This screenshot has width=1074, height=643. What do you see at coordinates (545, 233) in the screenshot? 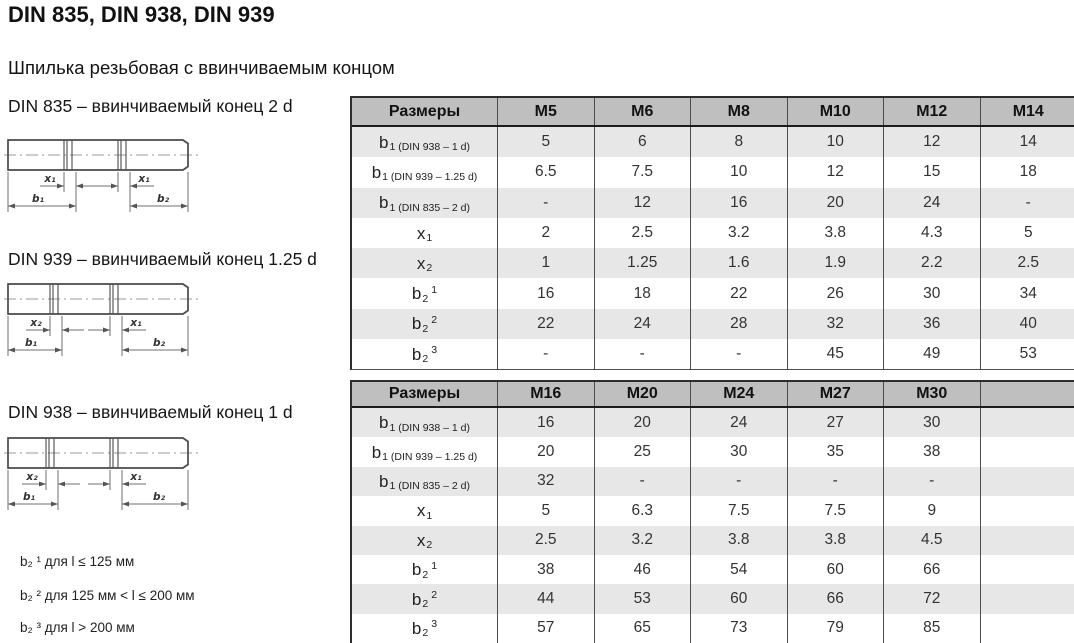
I see `table-cell: 2` at bounding box center [545, 233].